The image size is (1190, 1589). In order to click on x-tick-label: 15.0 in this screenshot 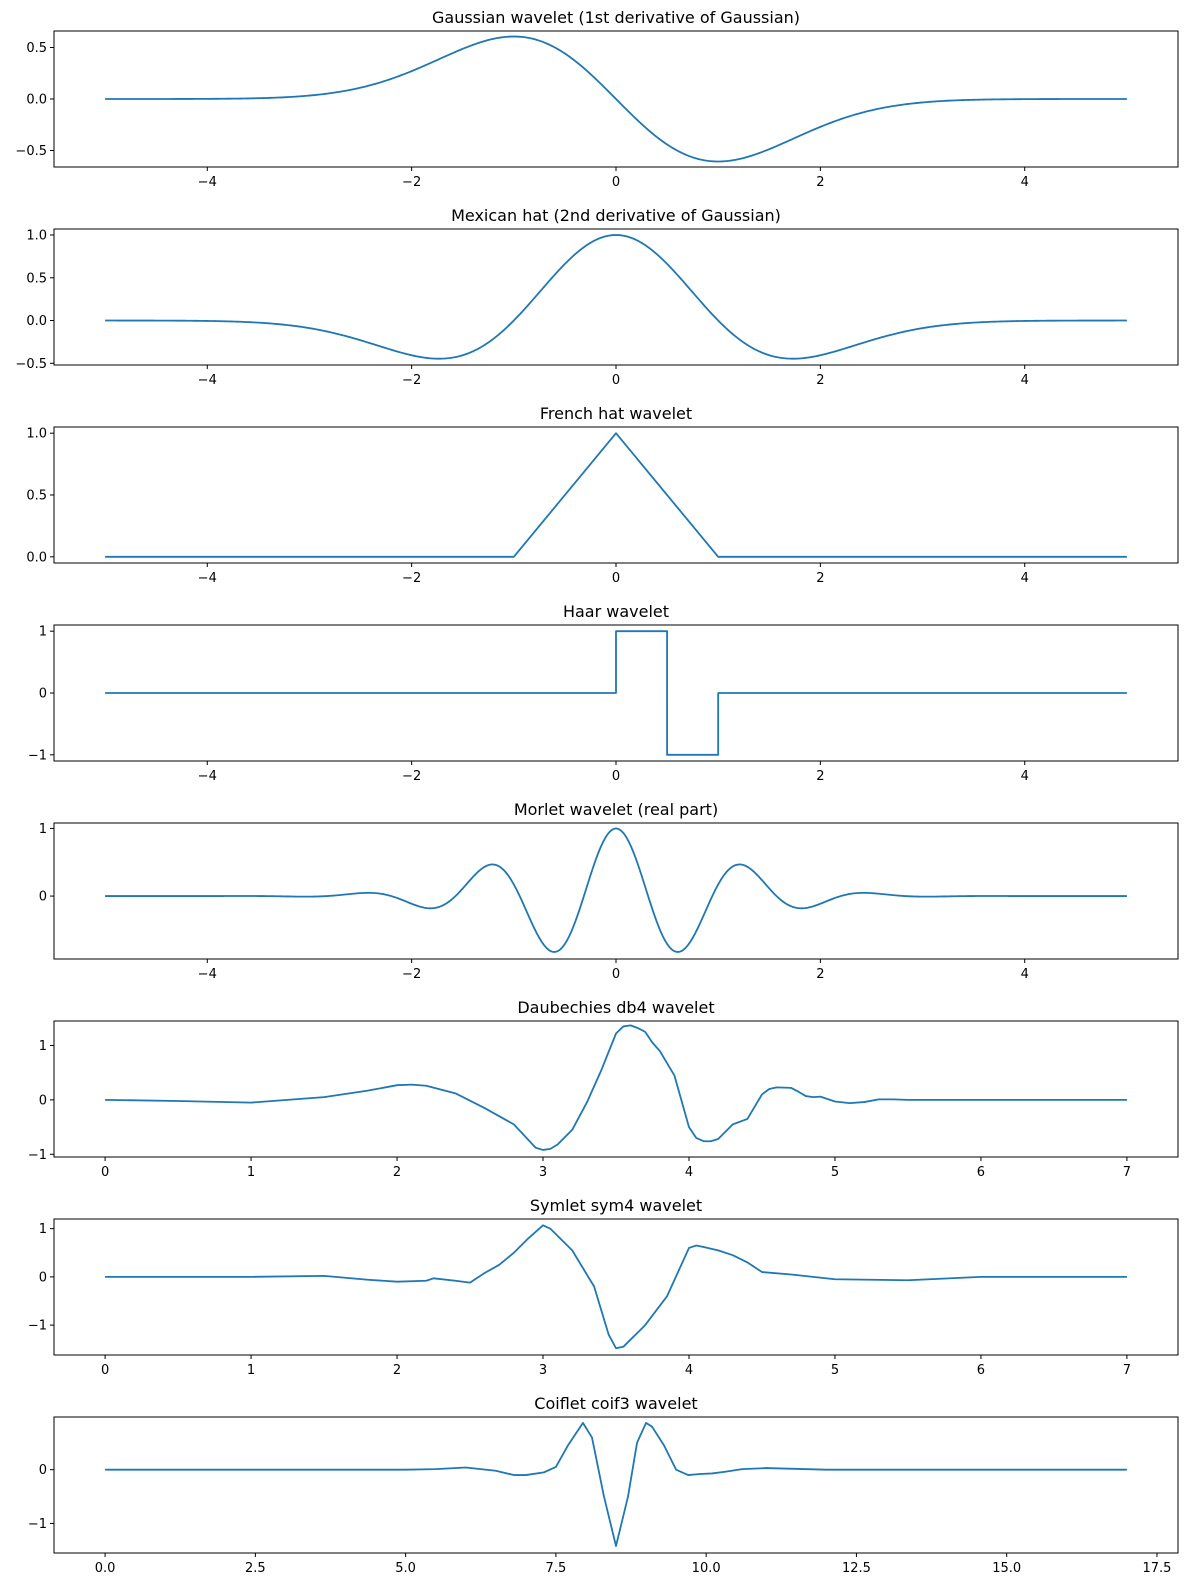, I will do `click(1006, 1568)`.